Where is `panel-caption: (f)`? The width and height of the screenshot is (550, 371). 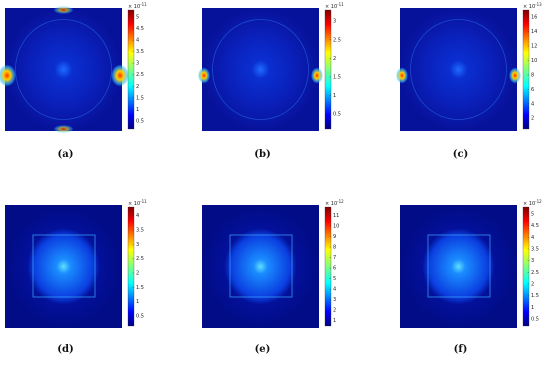
panel-caption: (f) is located at coordinates (461, 349).